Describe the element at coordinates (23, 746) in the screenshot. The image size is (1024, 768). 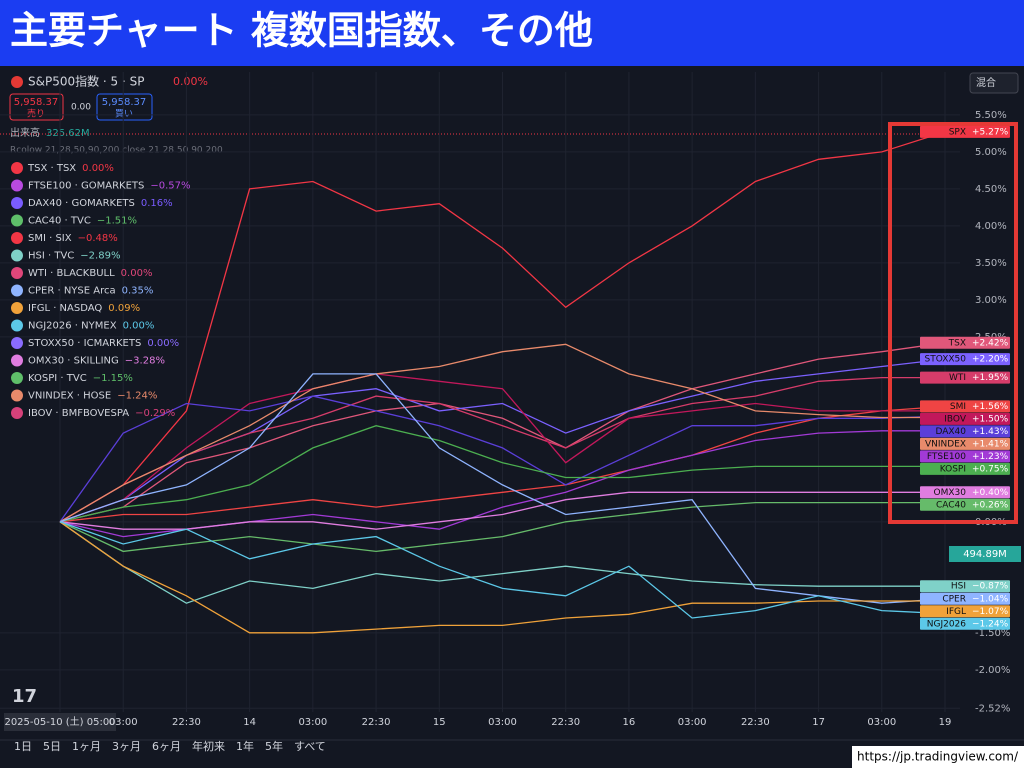
I see `range-button: 1日` at that location.